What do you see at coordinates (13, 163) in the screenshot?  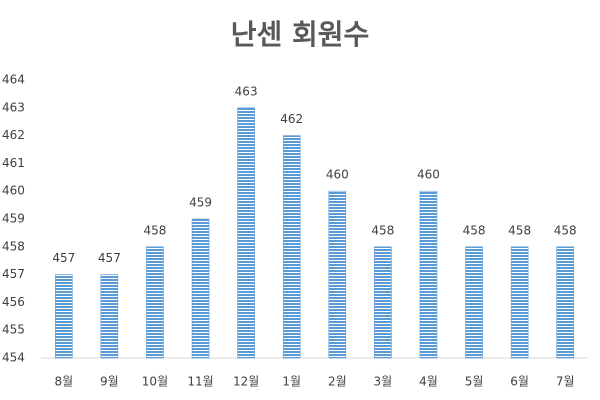 I see `y-tick-label: 461` at bounding box center [13, 163].